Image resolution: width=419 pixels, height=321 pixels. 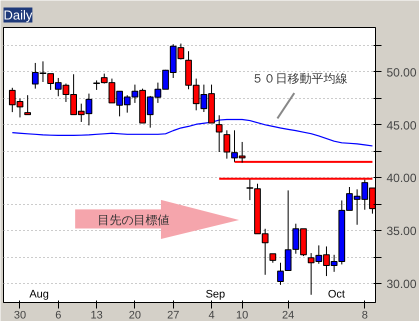 What do you see at coordinates (39, 294) in the screenshot?
I see `annotation: Aug` at bounding box center [39, 294].